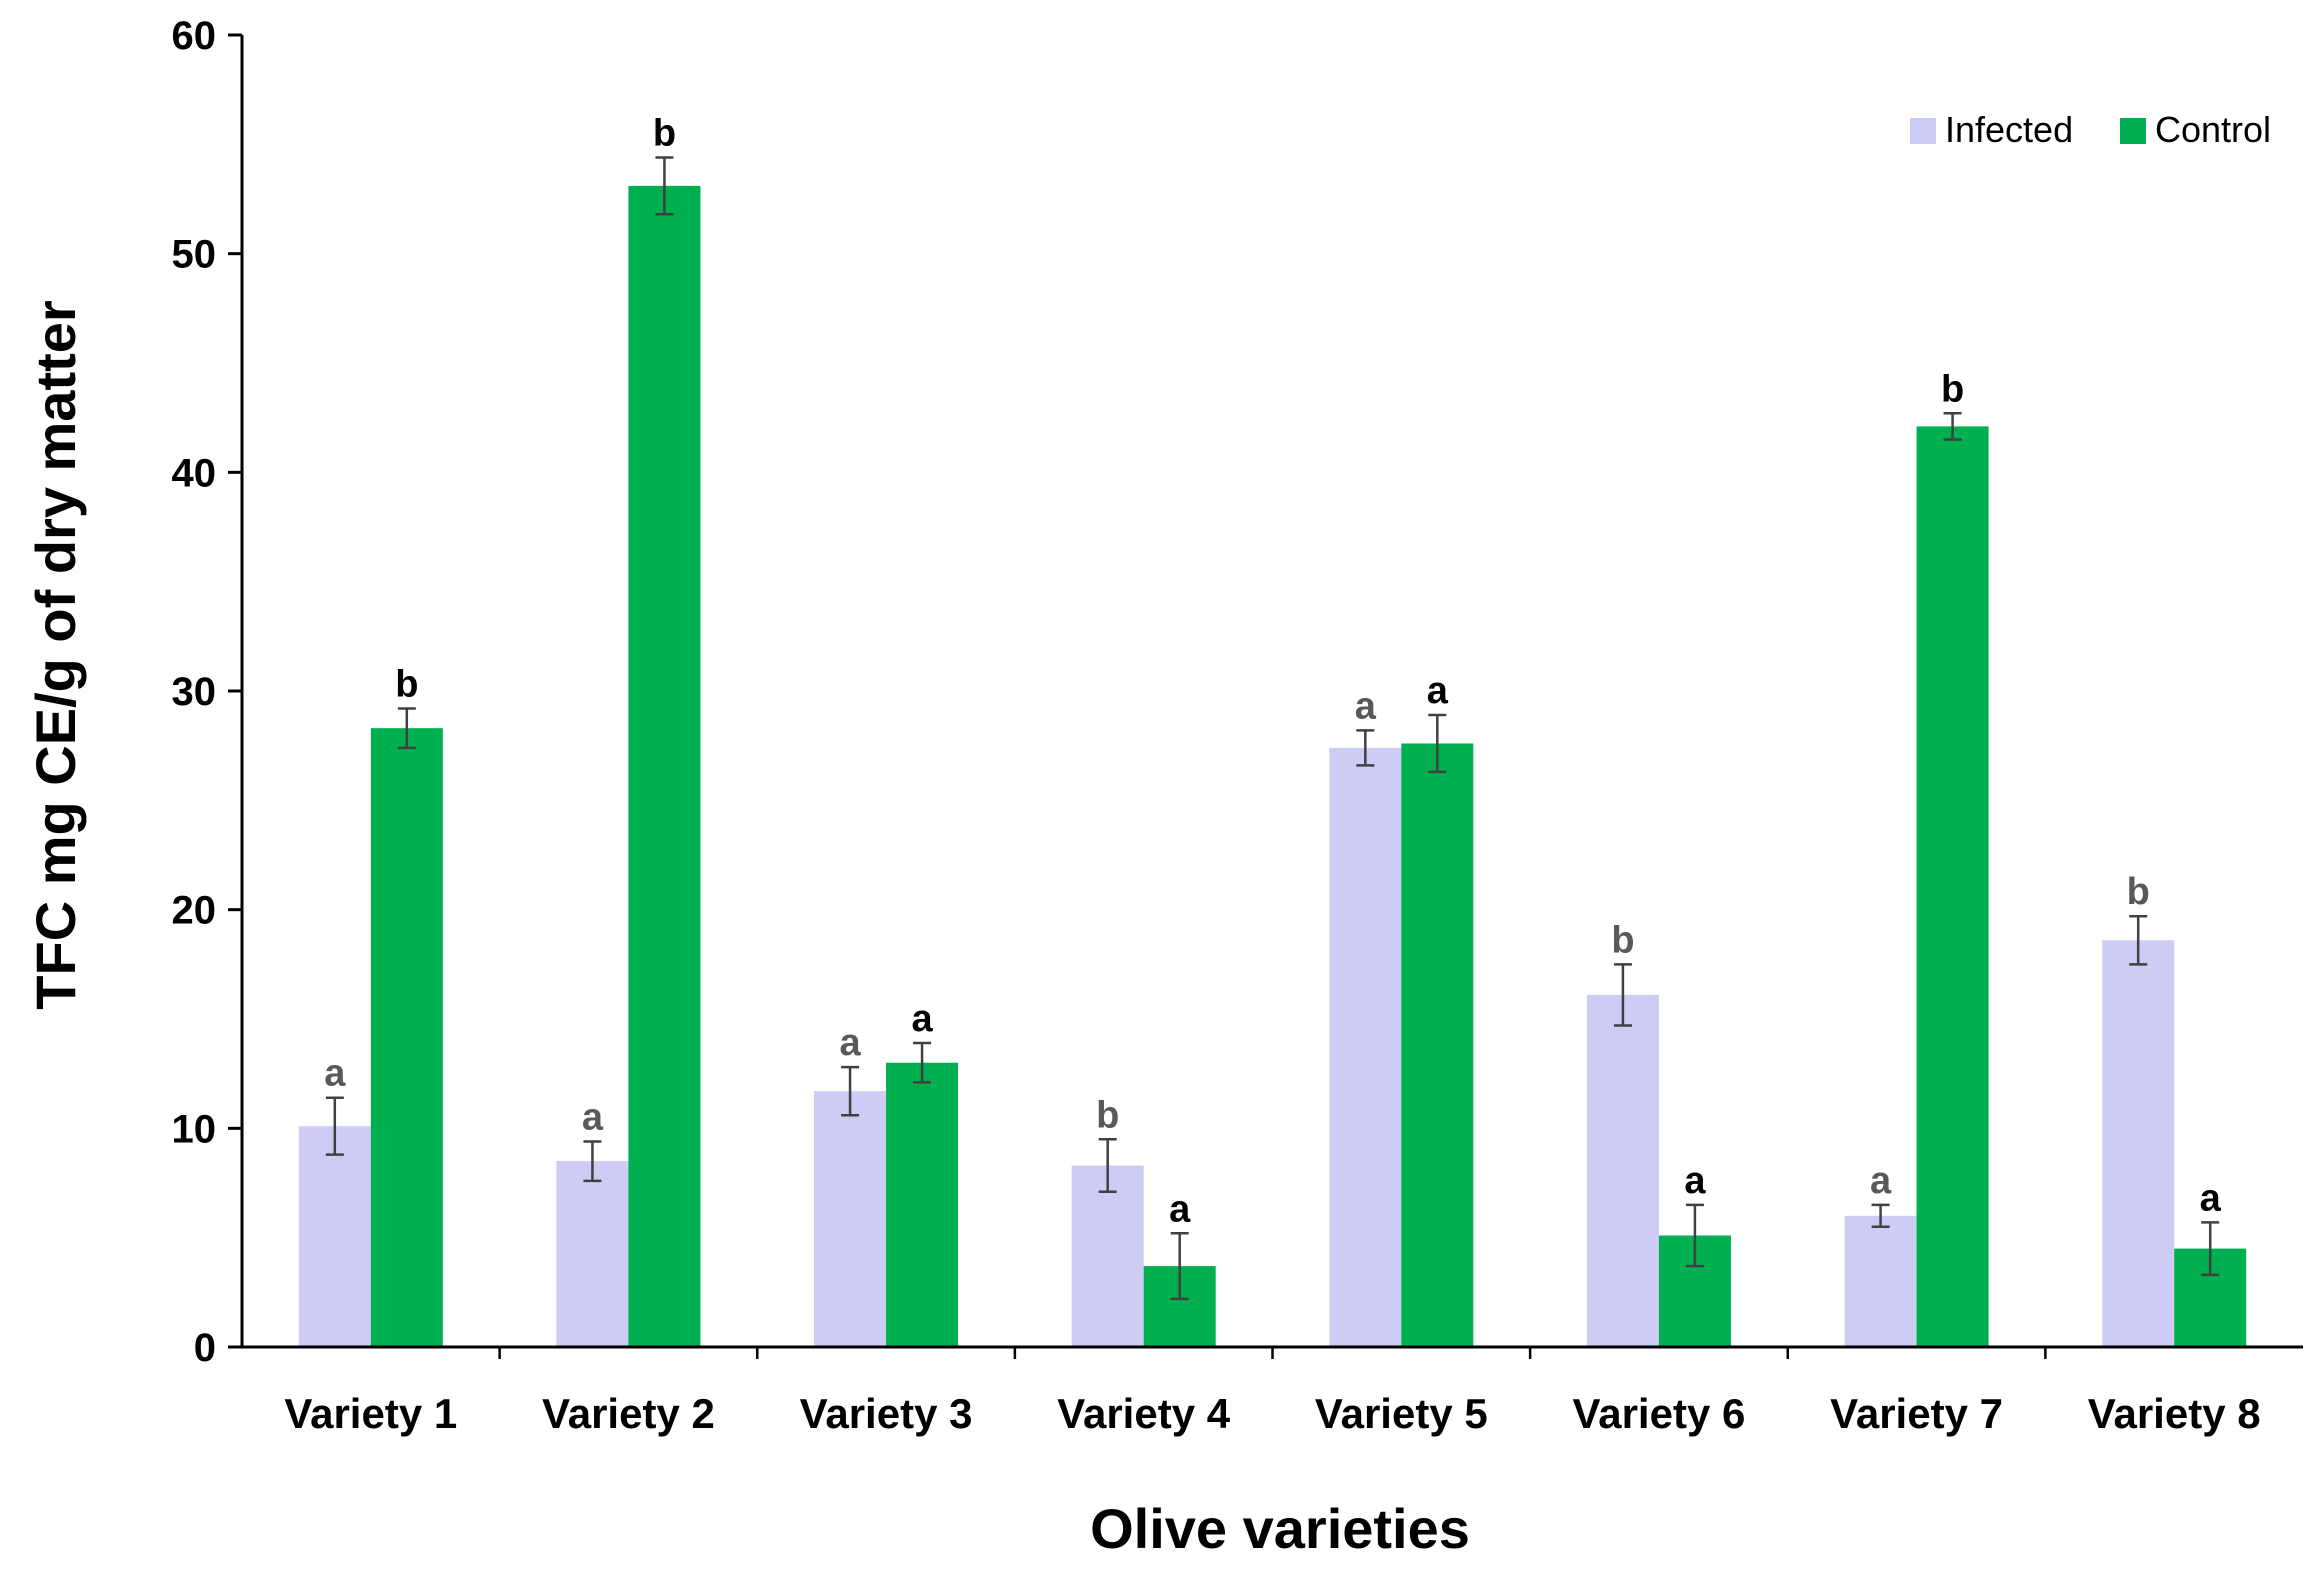 This screenshot has width=2317, height=1571. I want to click on significance-label-infected-7: a, so click(1881, 1181).